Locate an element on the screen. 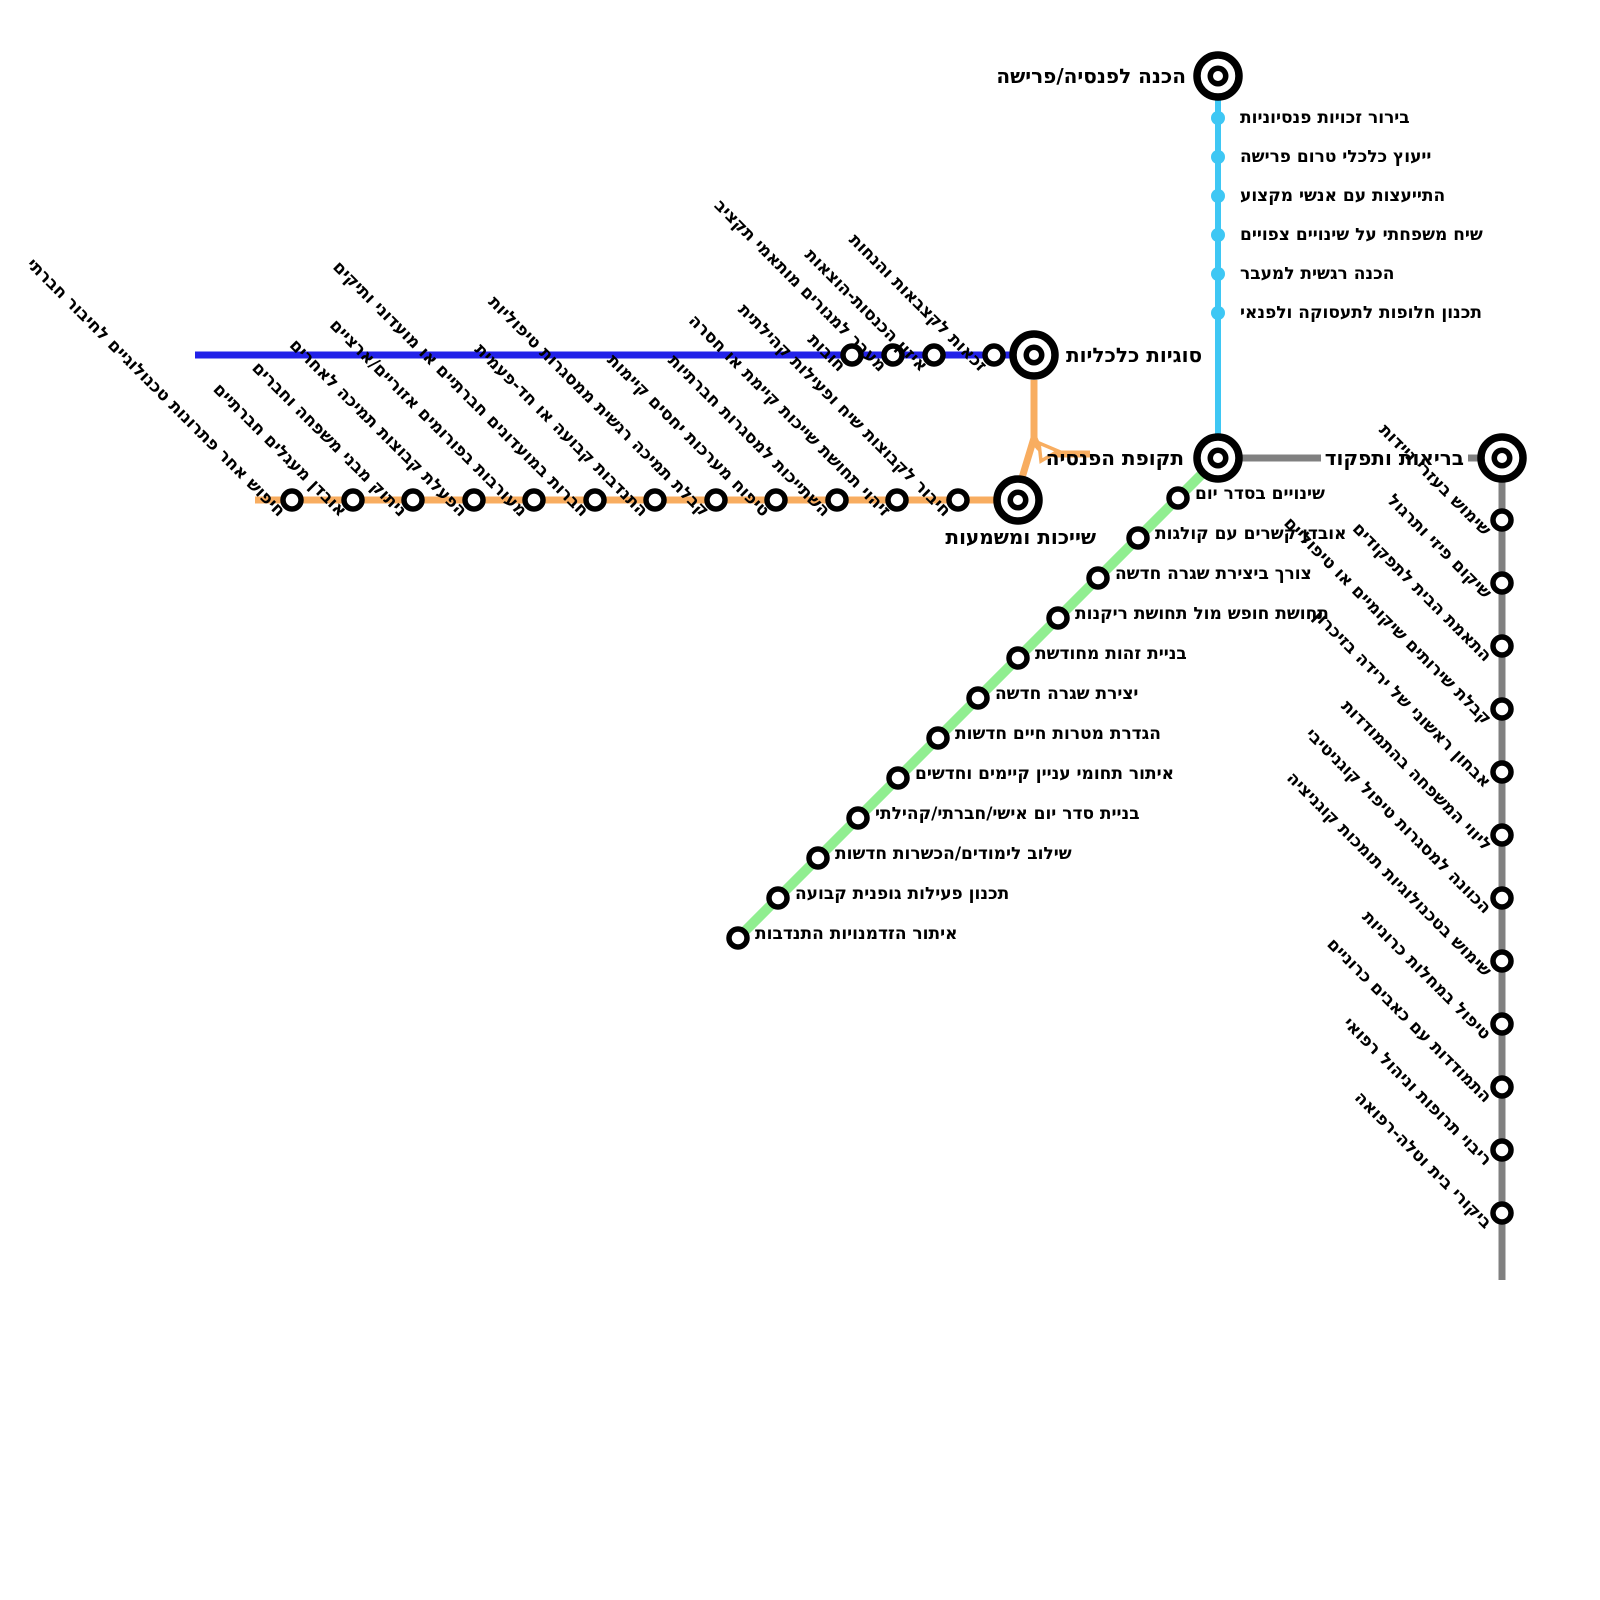 This screenshot has width=1600, height=1600. hub-pension-period-marker is located at coordinates (1218, 458).